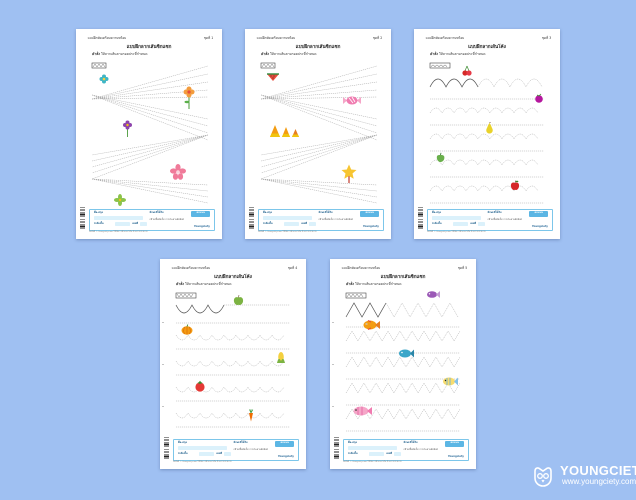 This screenshot has width=636, height=500. Describe the element at coordinates (238, 300) in the screenshot. I see `green-apple-icon` at that location.